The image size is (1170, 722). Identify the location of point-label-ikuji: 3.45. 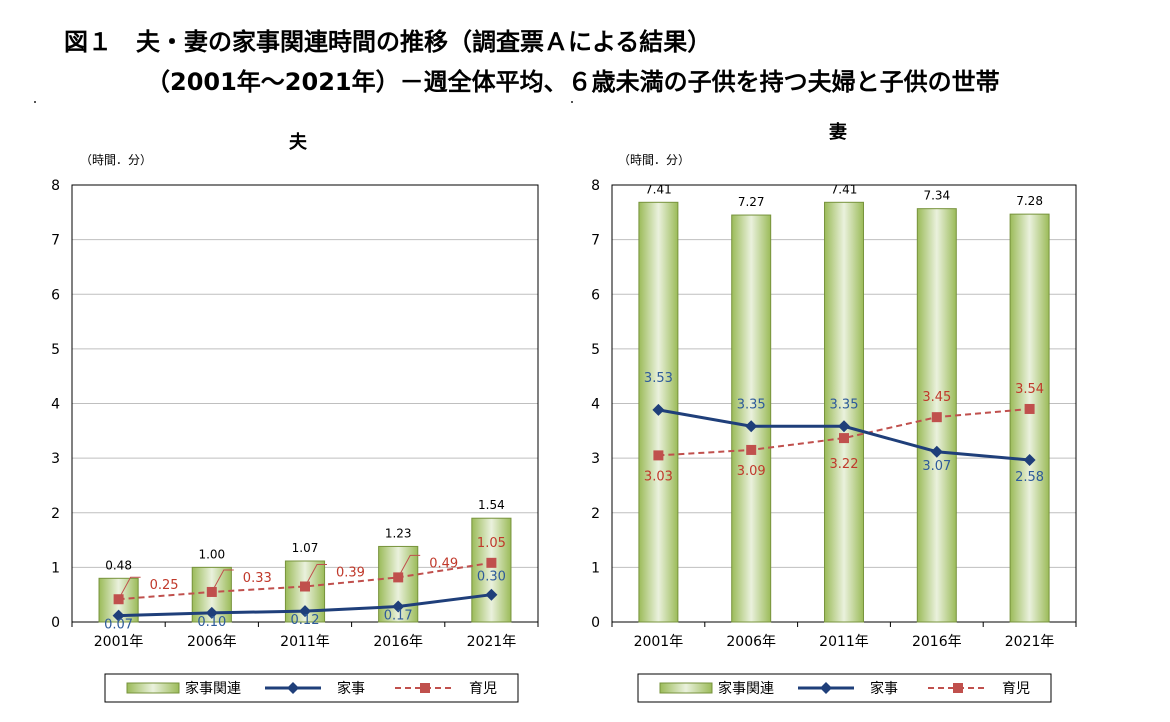
(936, 397).